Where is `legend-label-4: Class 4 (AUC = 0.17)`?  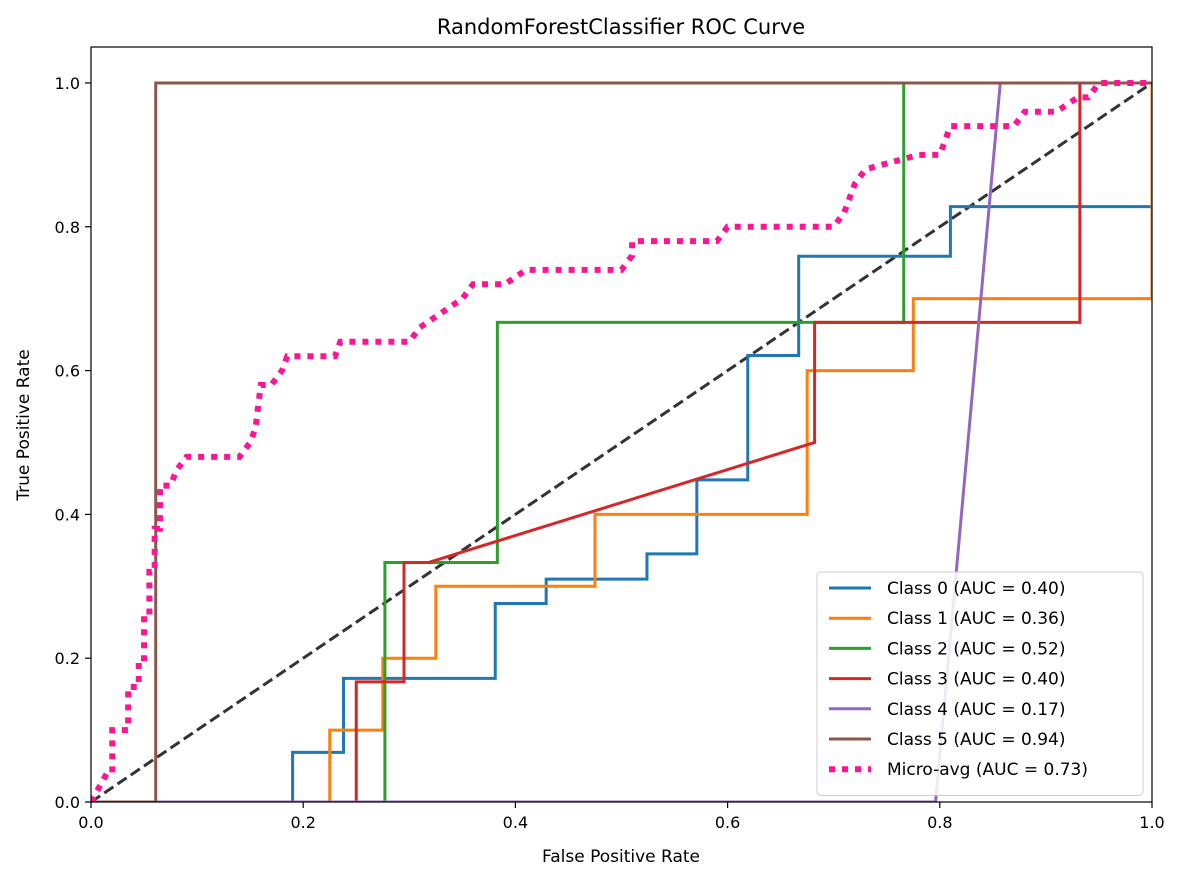
legend-label-4: Class 4 (AUC = 0.17) is located at coordinates (976, 710).